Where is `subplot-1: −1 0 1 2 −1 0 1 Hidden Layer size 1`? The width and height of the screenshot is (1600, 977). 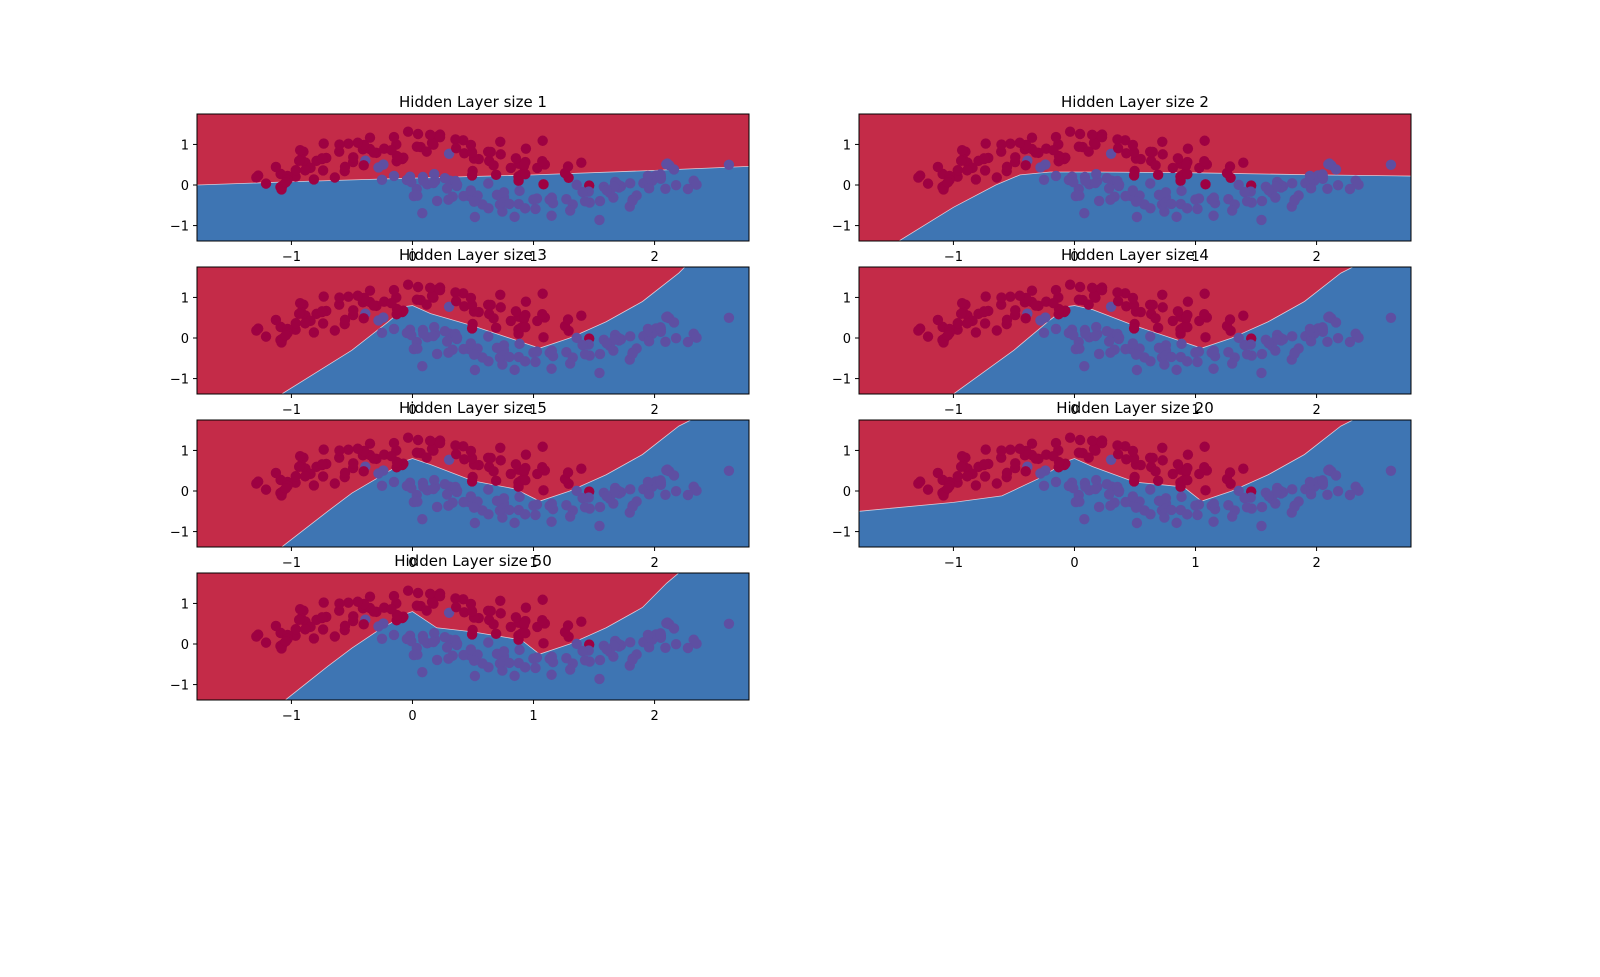
subplot-1: −1 0 1 2 −1 0 1 Hidden Layer size 1 is located at coordinates (460, 179).